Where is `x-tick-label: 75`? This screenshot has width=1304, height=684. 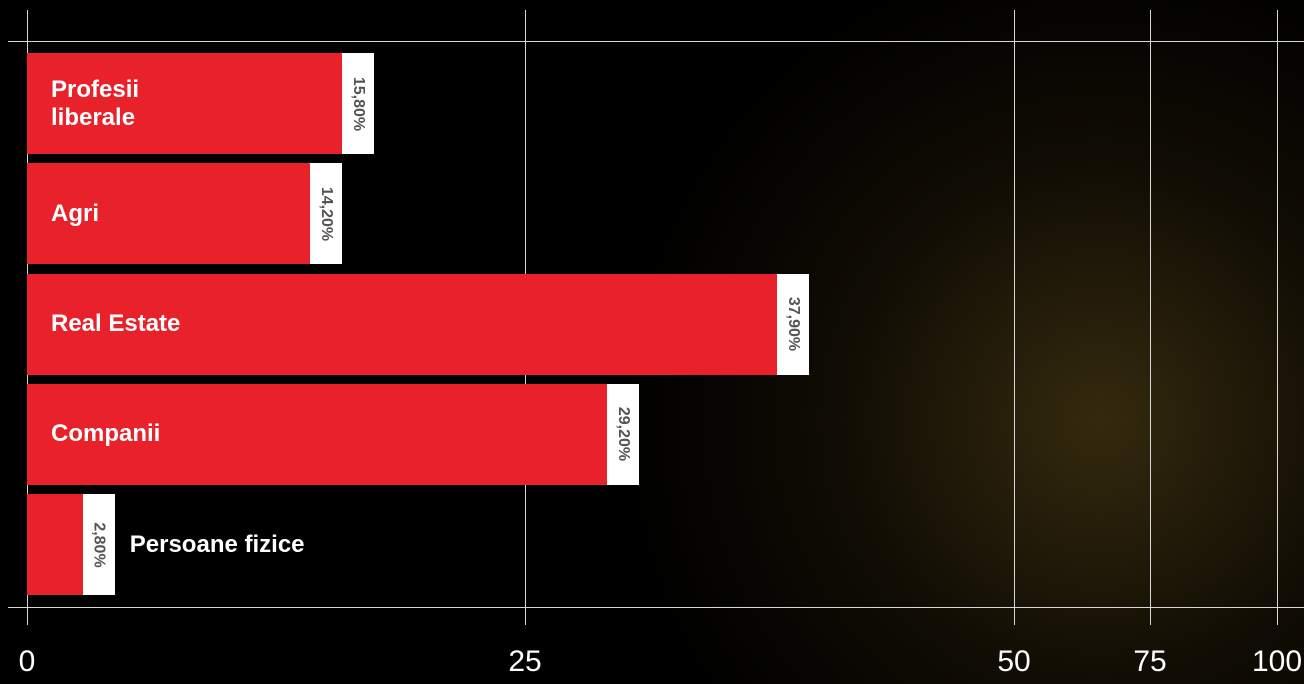
x-tick-label: 75 is located at coordinates (1150, 661).